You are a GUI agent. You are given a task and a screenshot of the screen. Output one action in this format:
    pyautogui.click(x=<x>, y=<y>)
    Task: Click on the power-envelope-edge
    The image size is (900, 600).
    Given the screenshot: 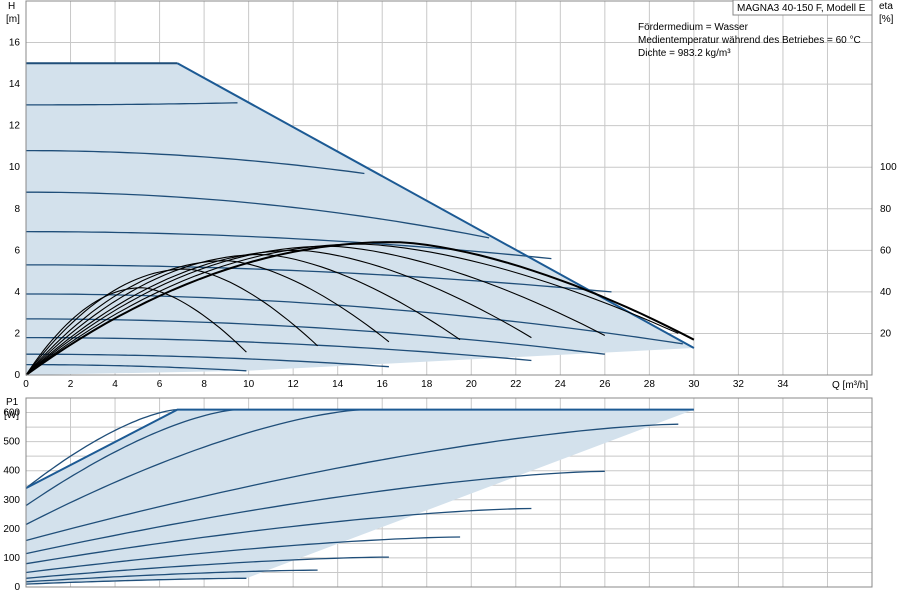 What is the action you would take?
    pyautogui.click(x=359, y=448)
    